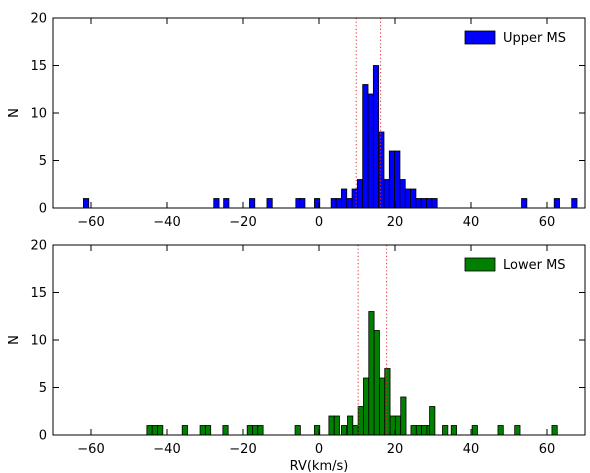 The height and width of the screenshot is (473, 590). Describe the element at coordinates (534, 38) in the screenshot. I see `upper-ms-legend-label: Upper MS` at that location.